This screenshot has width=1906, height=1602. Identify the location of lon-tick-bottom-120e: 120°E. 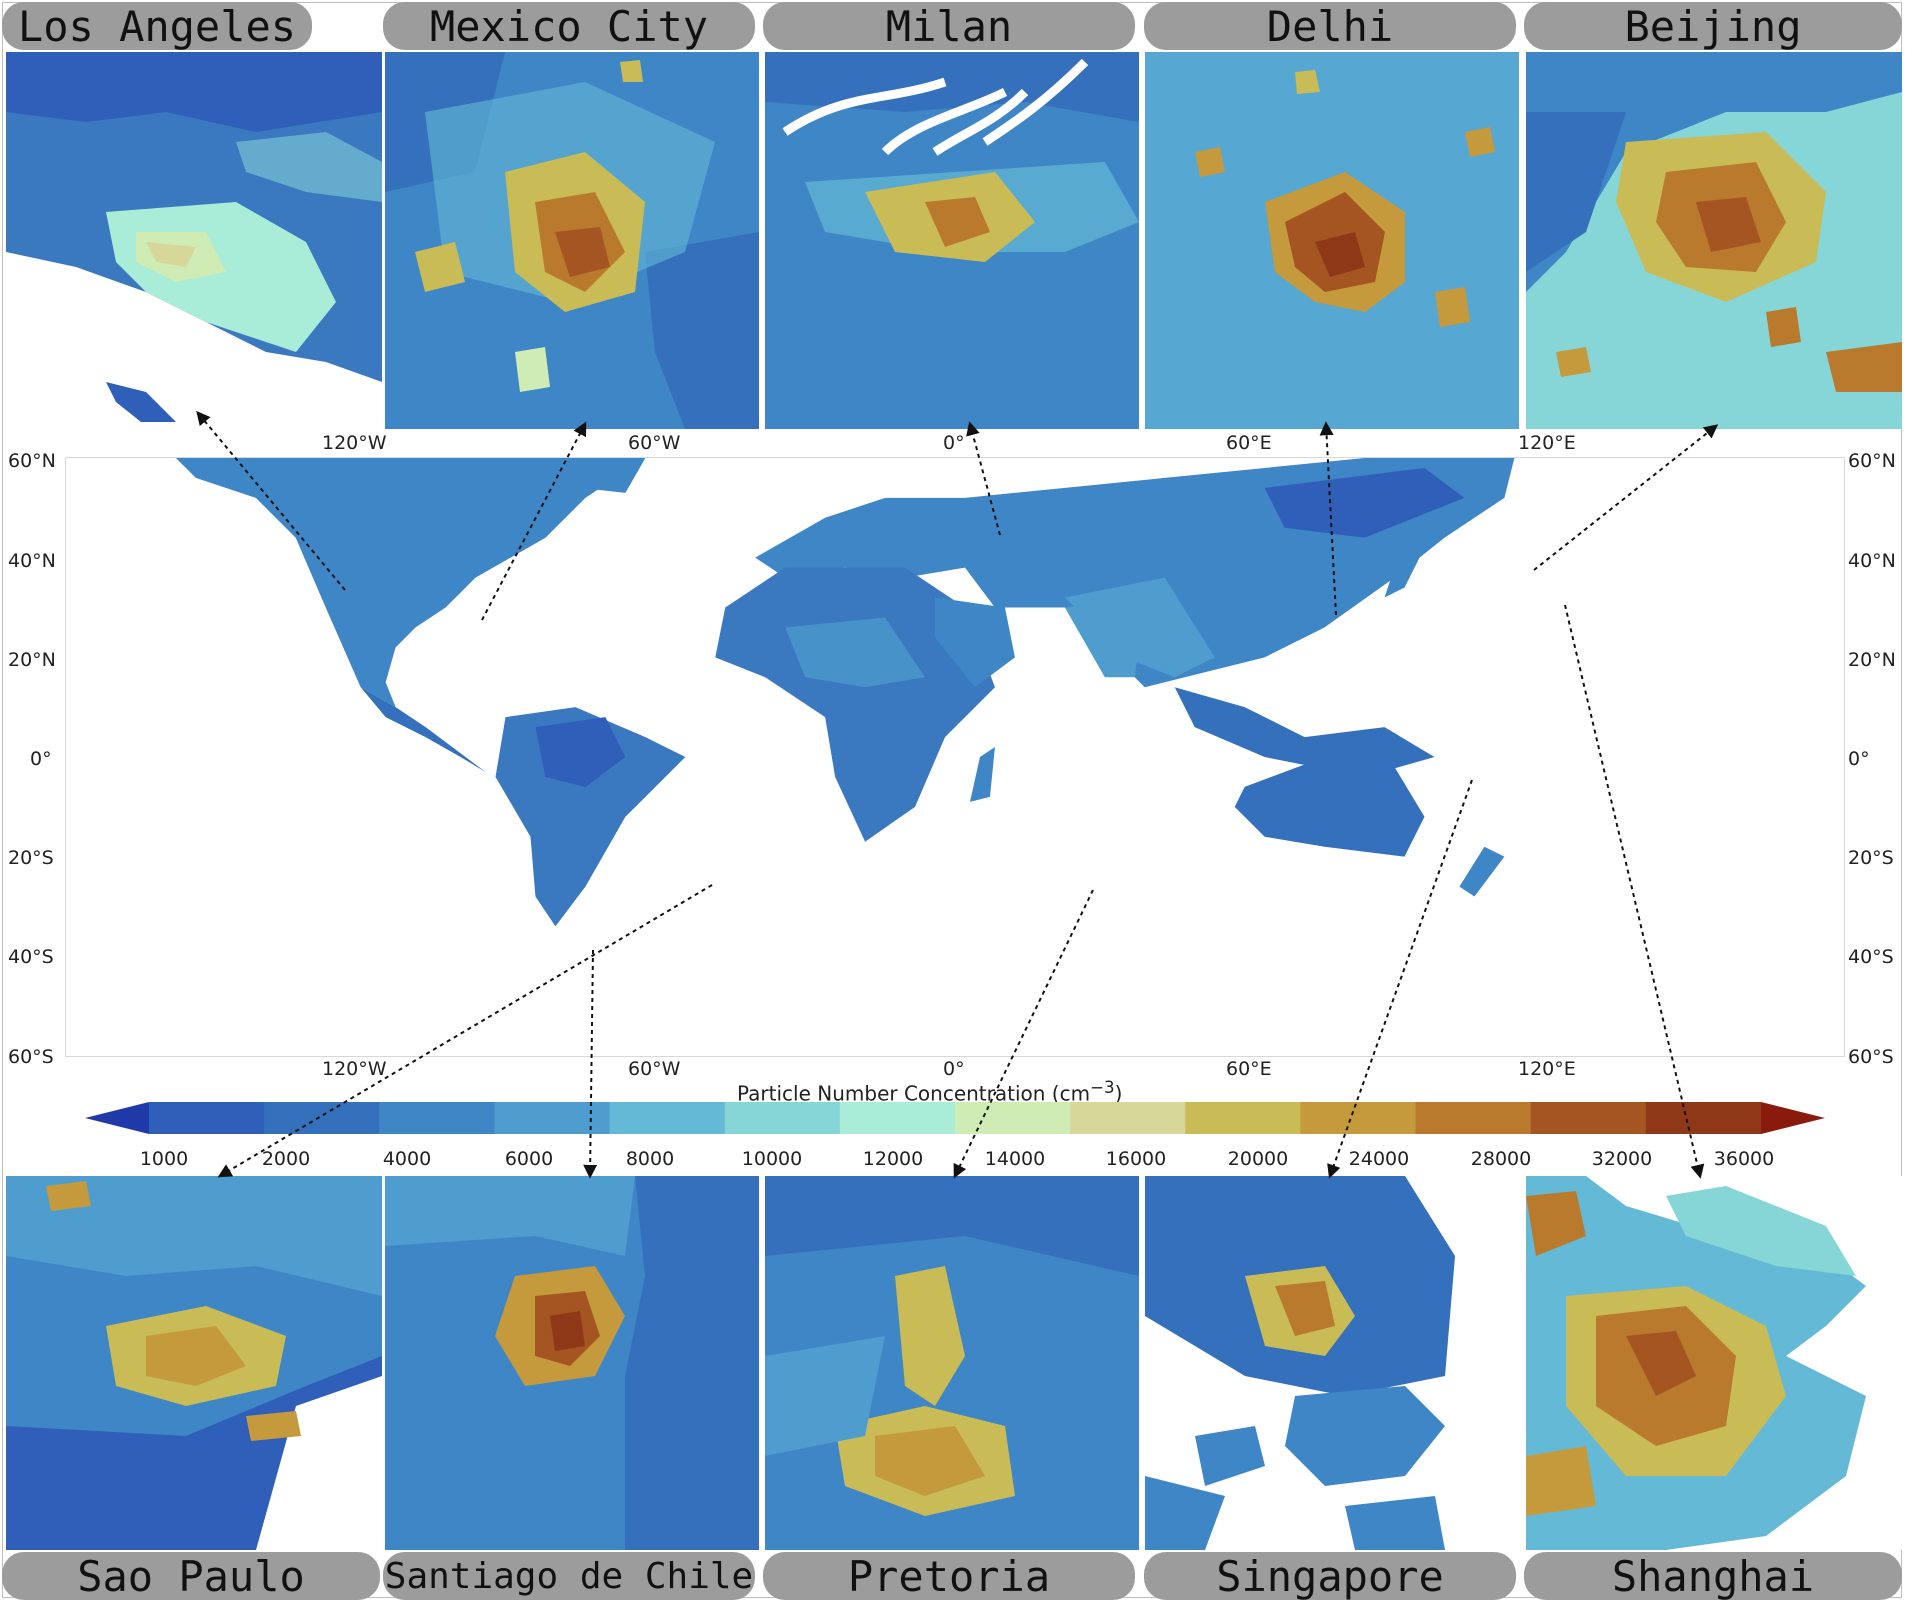
(1547, 1069).